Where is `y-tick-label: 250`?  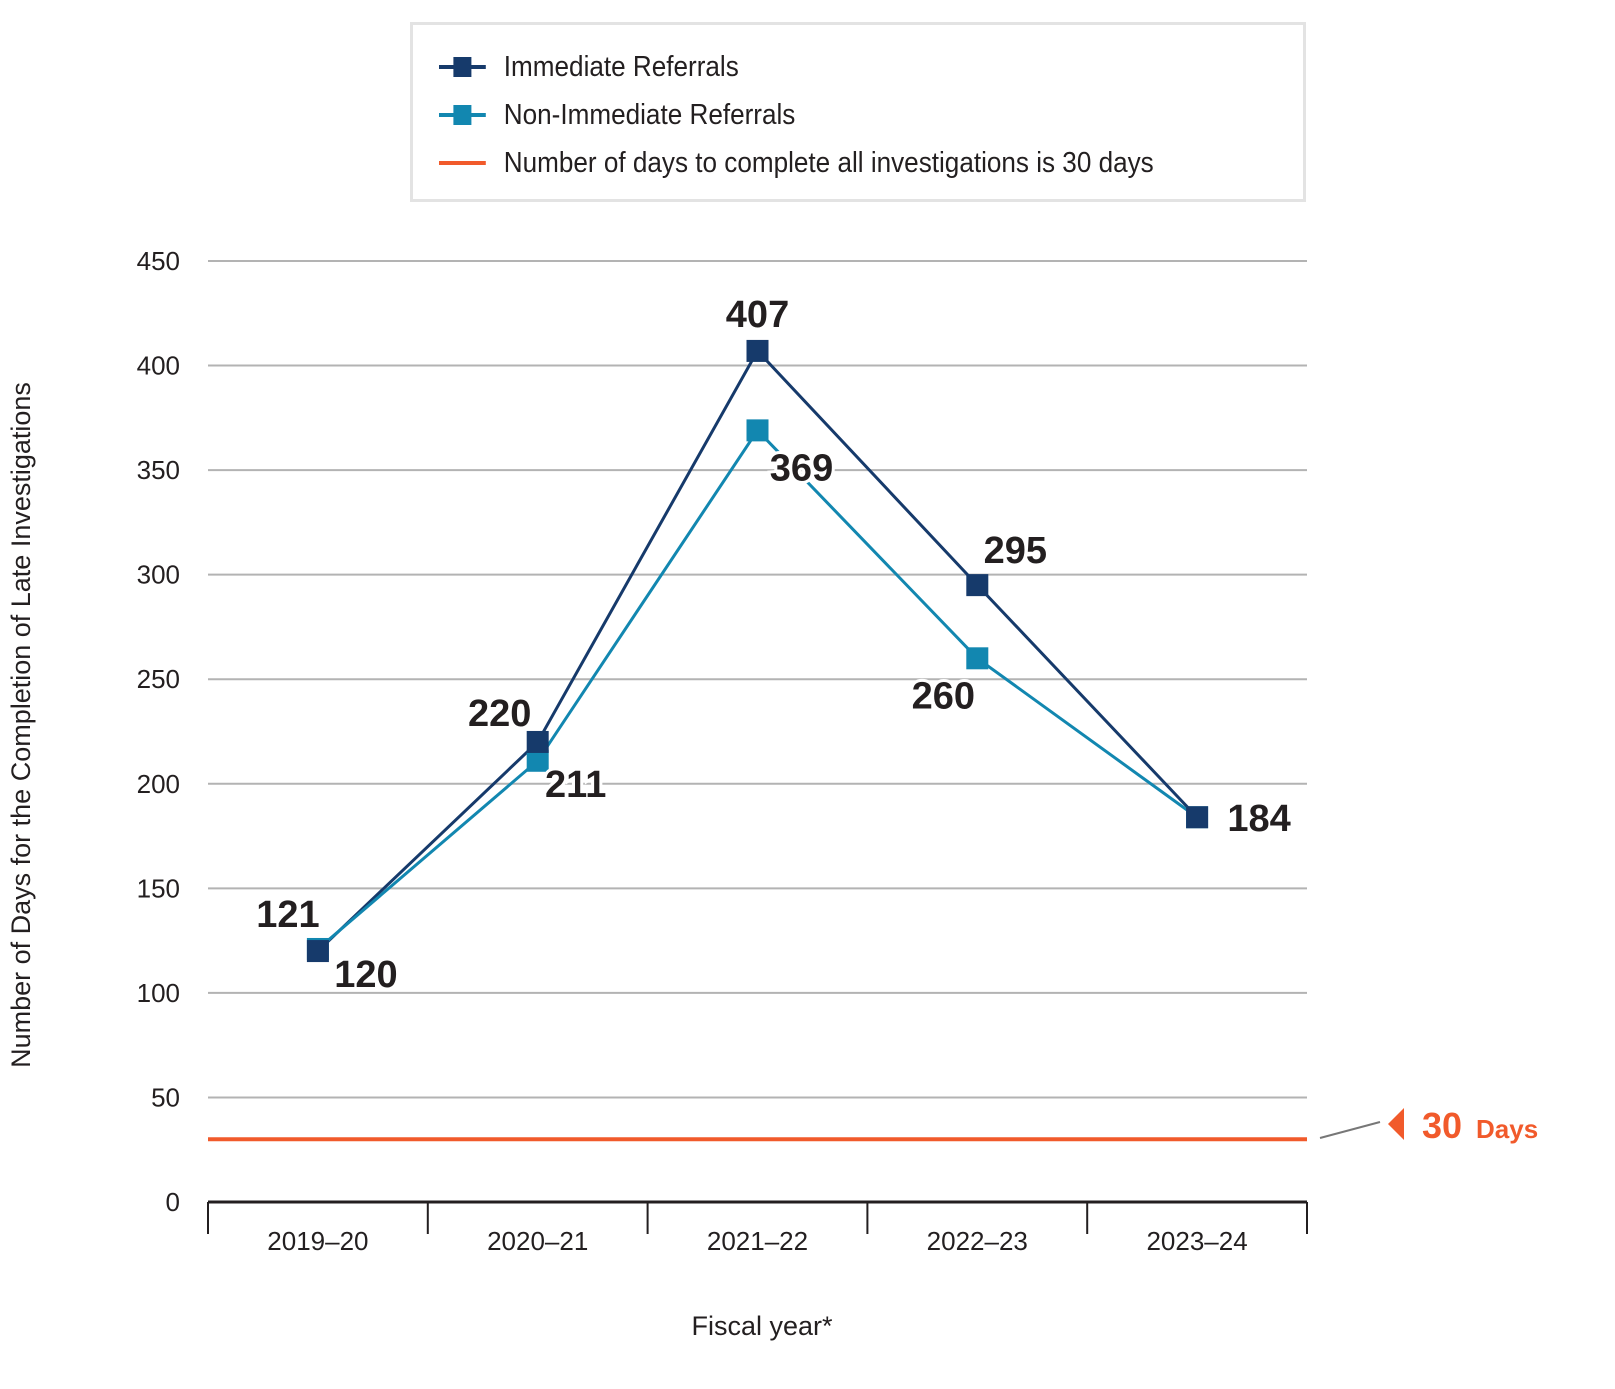
y-tick-label: 250 is located at coordinates (158, 679).